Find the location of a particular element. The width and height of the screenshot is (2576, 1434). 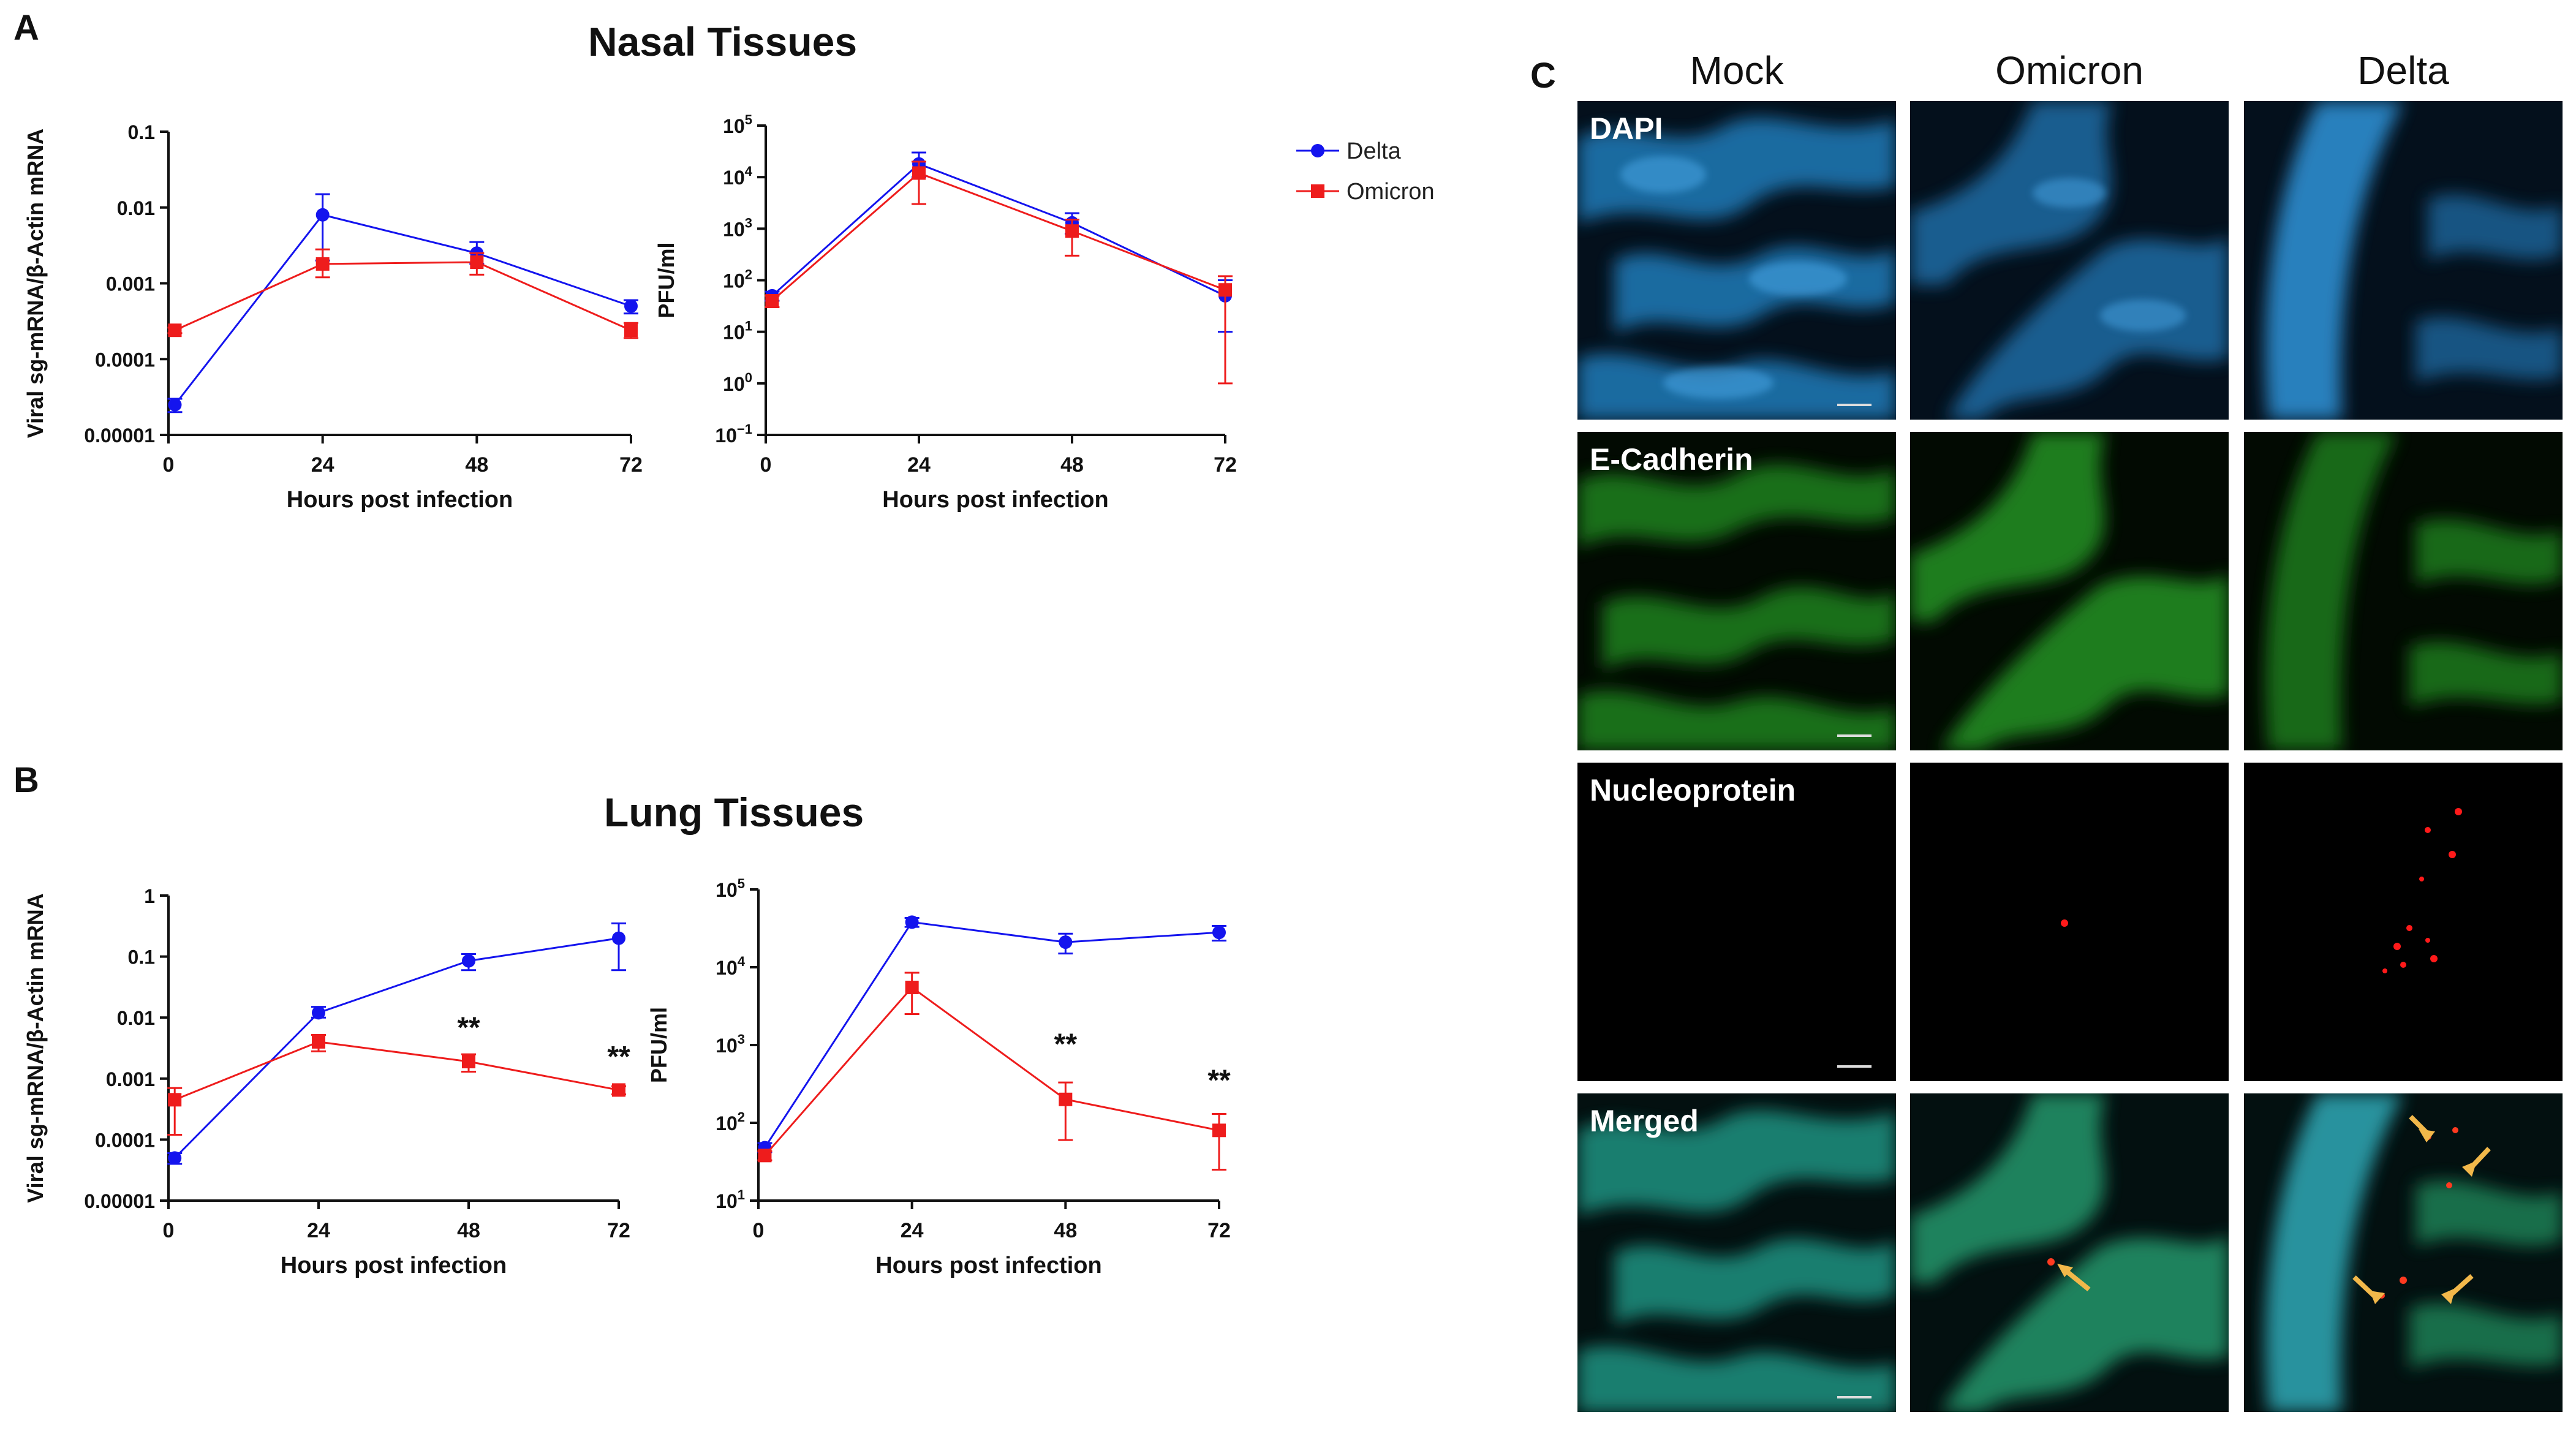

panel-letter-b: B is located at coordinates (26, 780).